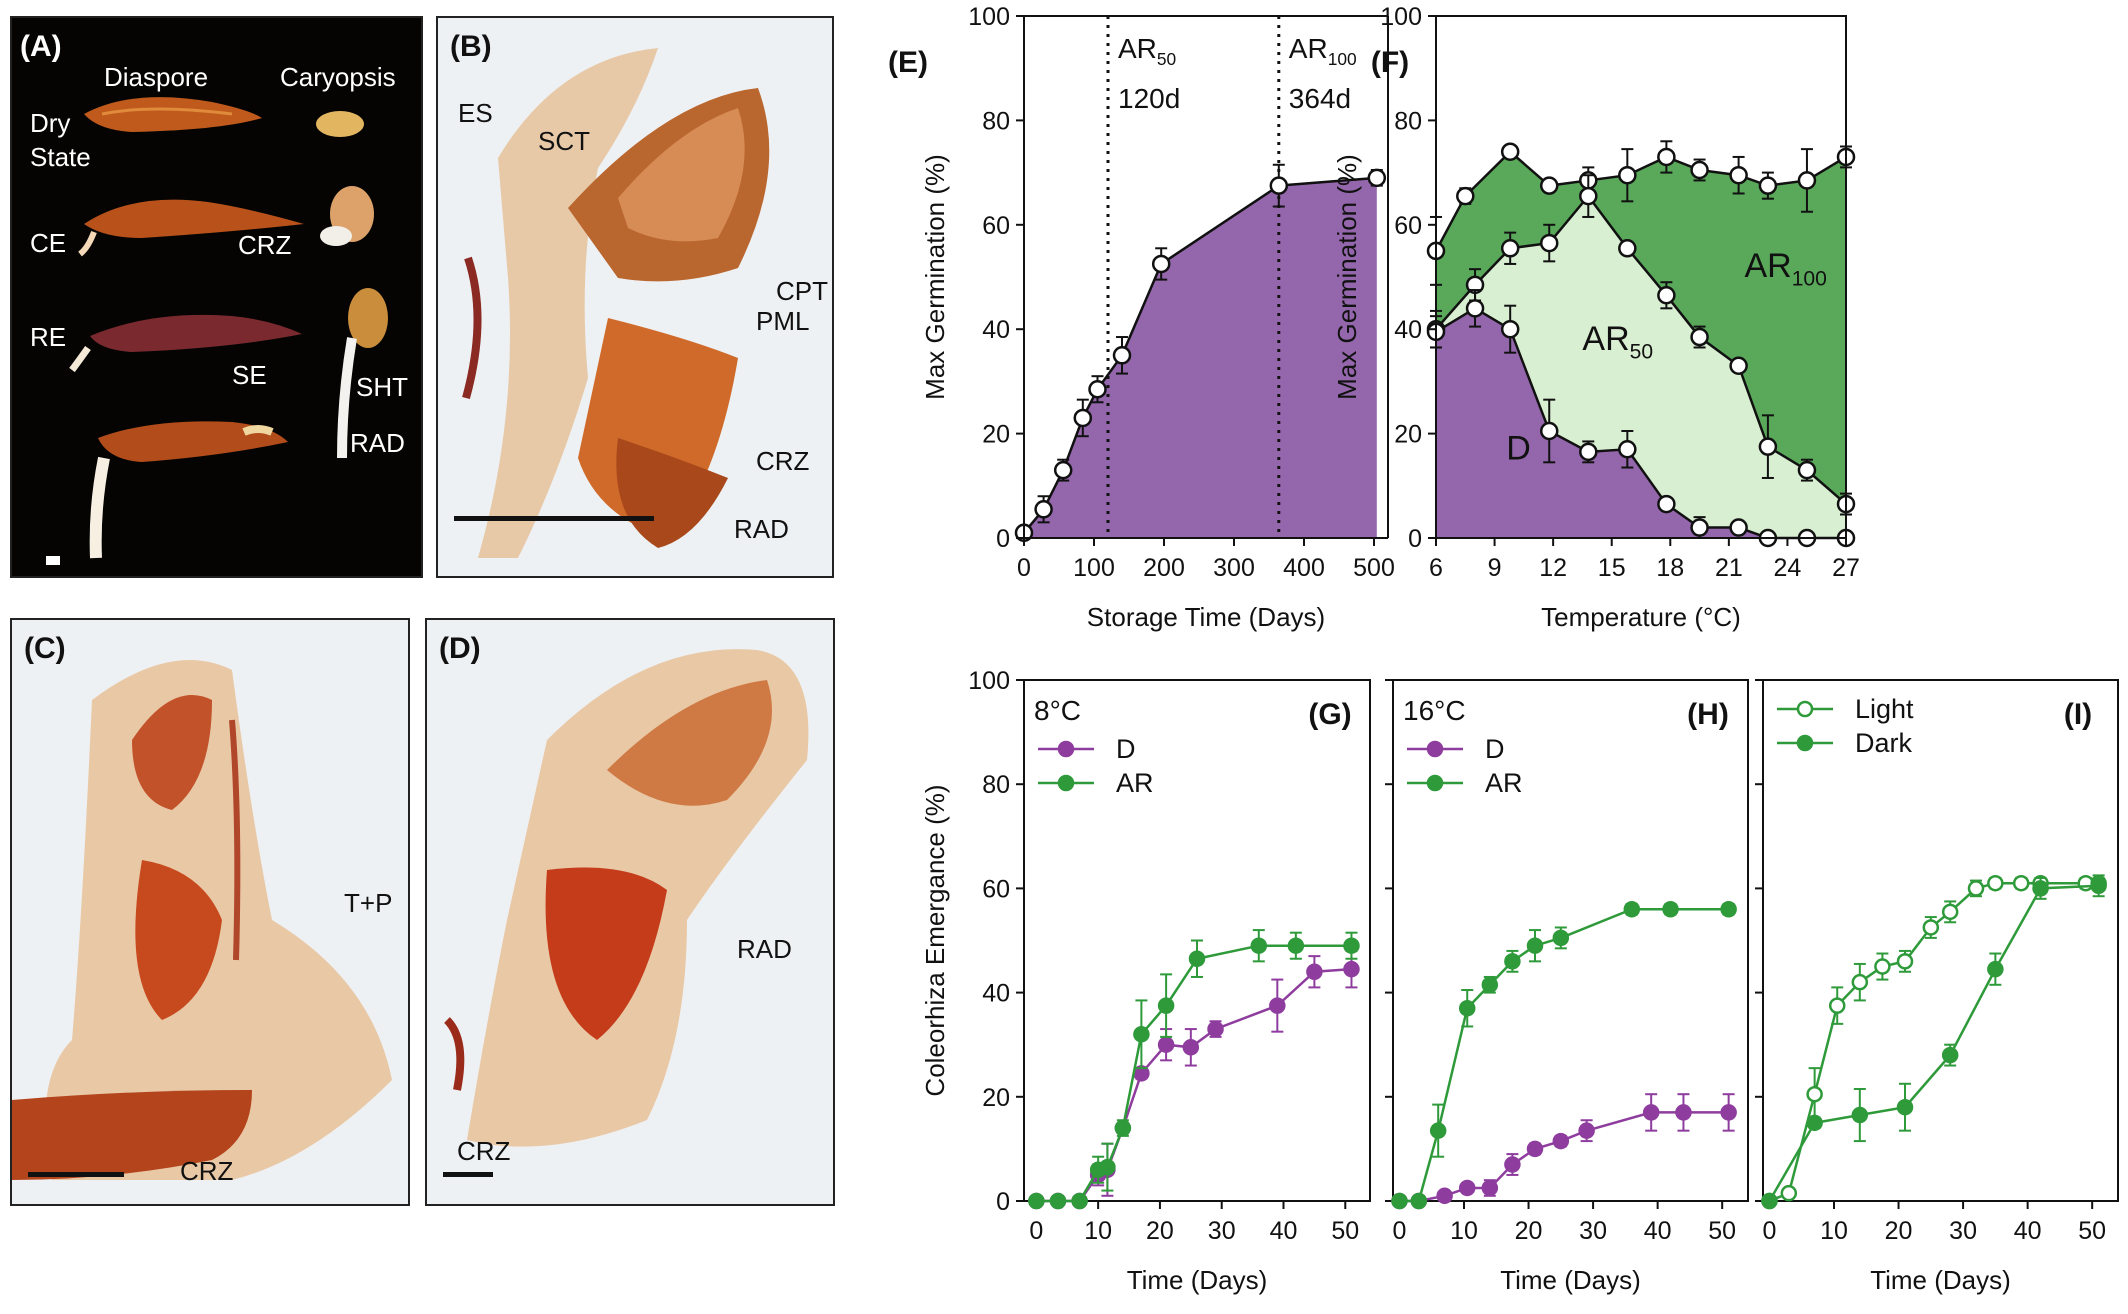 The width and height of the screenshot is (2128, 1314). Describe the element at coordinates (935, 940) in the screenshot. I see `panel-g-y-axis-label: Coleorhiza Emergance (%)` at that location.